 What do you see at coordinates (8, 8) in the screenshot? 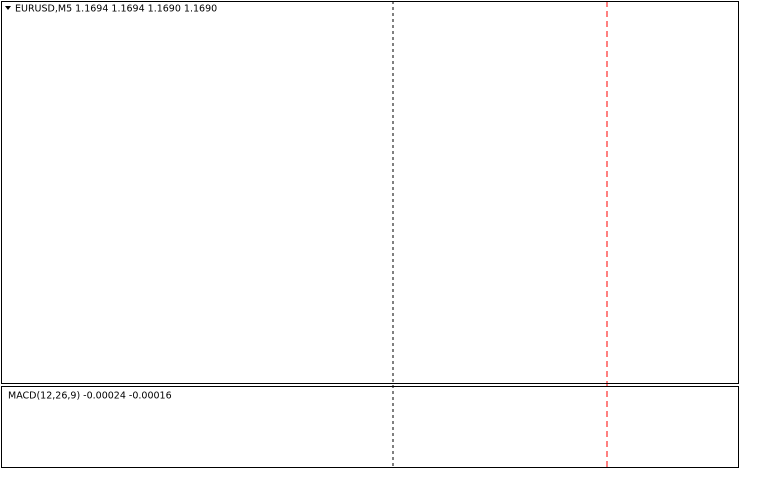
I see `menu-icon` at bounding box center [8, 8].